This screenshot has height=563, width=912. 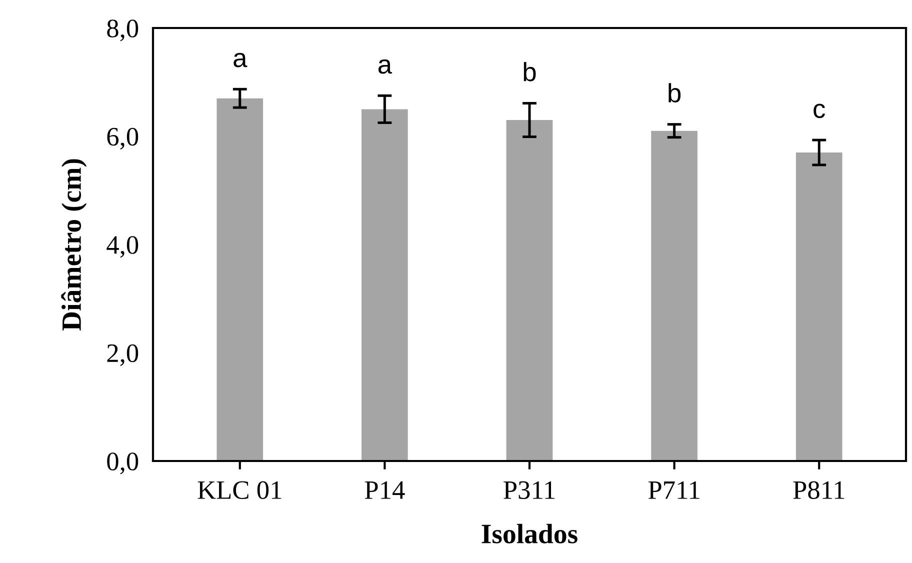 I want to click on x-axis-title: Isolados, so click(x=530, y=534).